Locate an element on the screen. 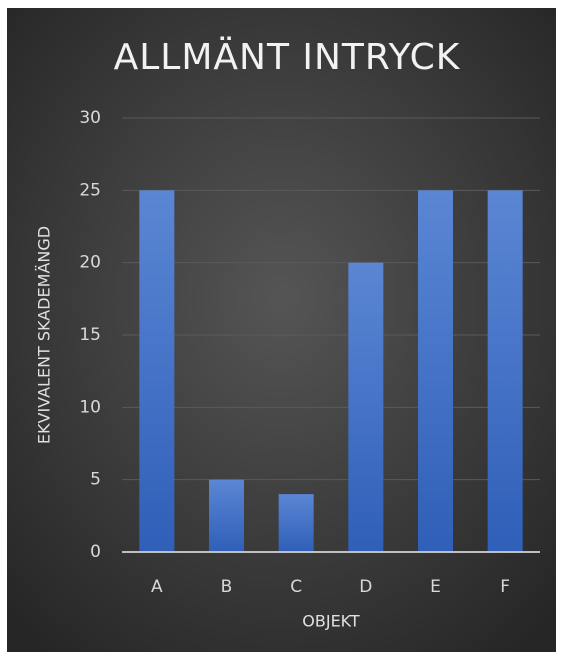 The width and height of the screenshot is (563, 663). y-tick-label: 10 is located at coordinates (90, 407).